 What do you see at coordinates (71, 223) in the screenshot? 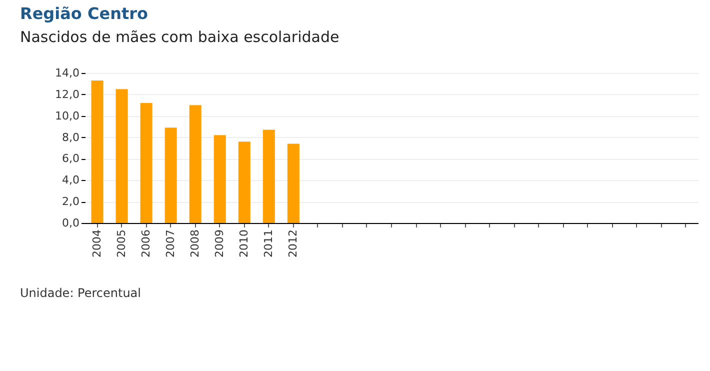
I see `y-tick-label: 0,0` at bounding box center [71, 223].